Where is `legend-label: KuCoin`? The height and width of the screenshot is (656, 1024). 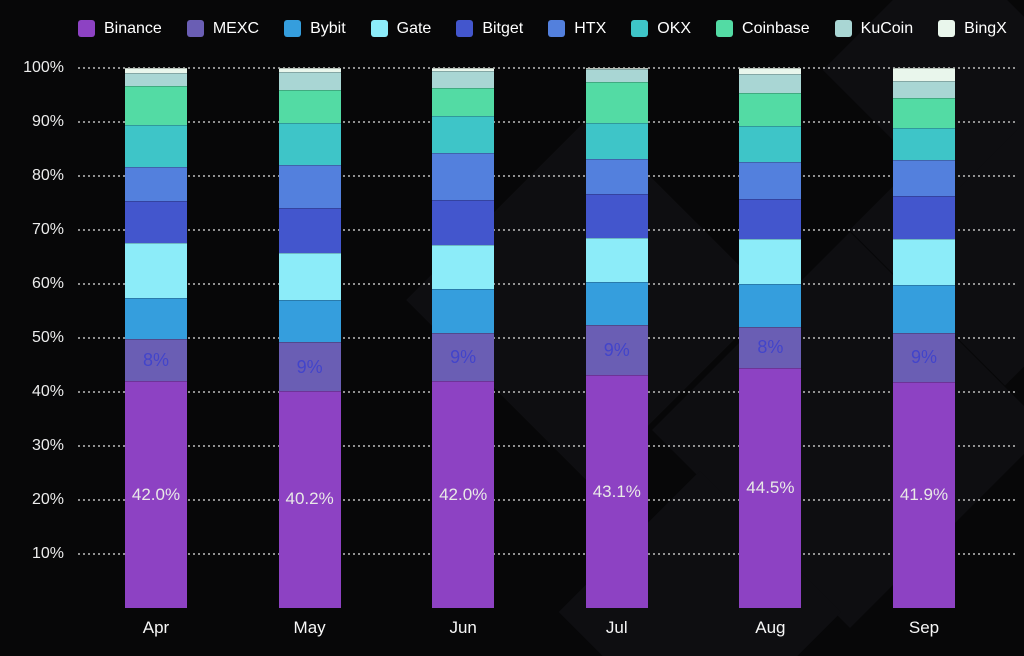 legend-label: KuCoin is located at coordinates (887, 28).